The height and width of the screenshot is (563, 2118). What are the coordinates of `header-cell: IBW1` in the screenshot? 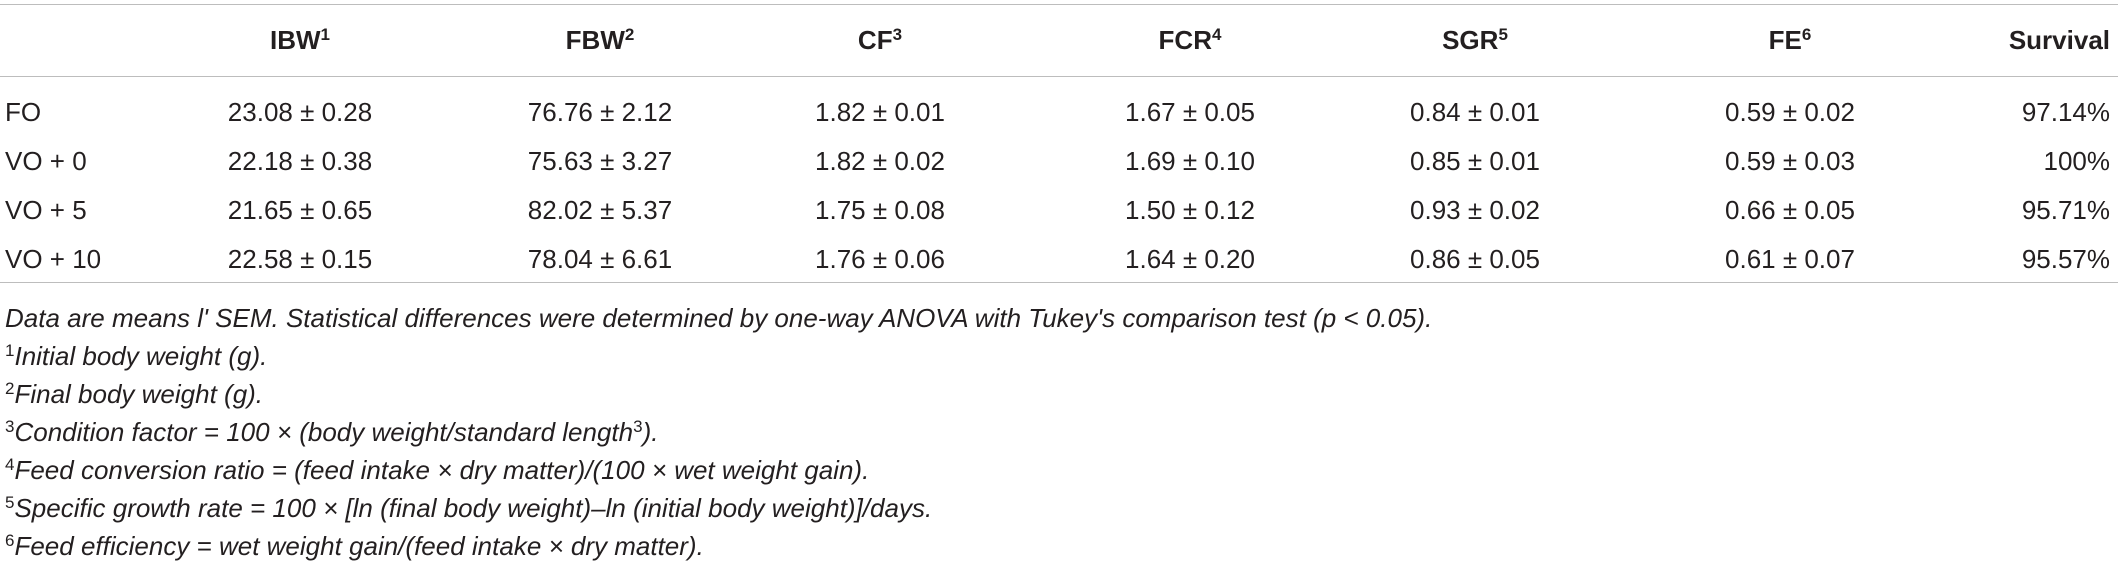 It's located at (300, 40).